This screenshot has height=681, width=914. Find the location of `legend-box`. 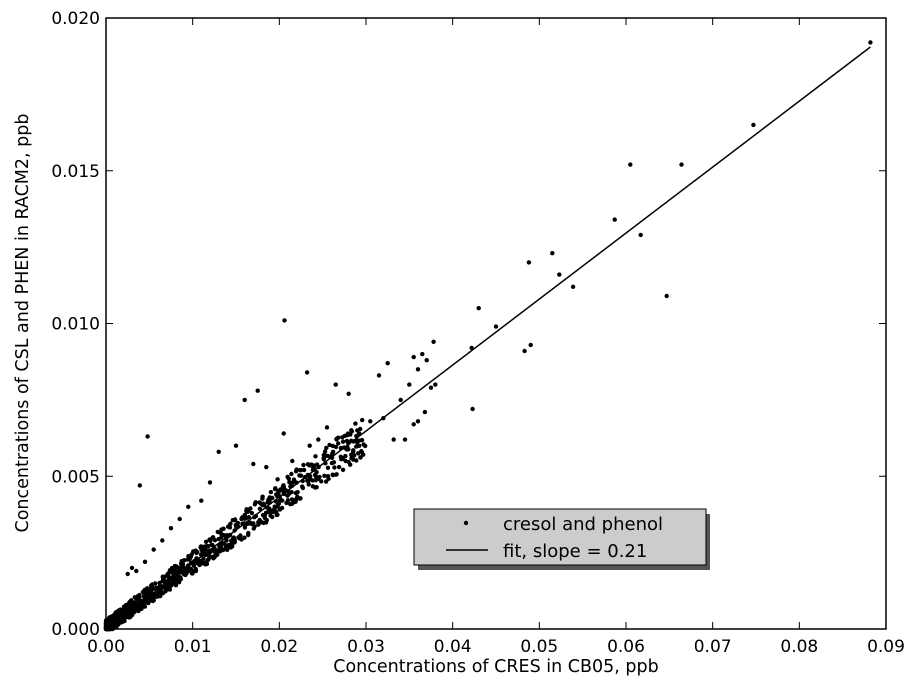

legend-box is located at coordinates (560, 537).